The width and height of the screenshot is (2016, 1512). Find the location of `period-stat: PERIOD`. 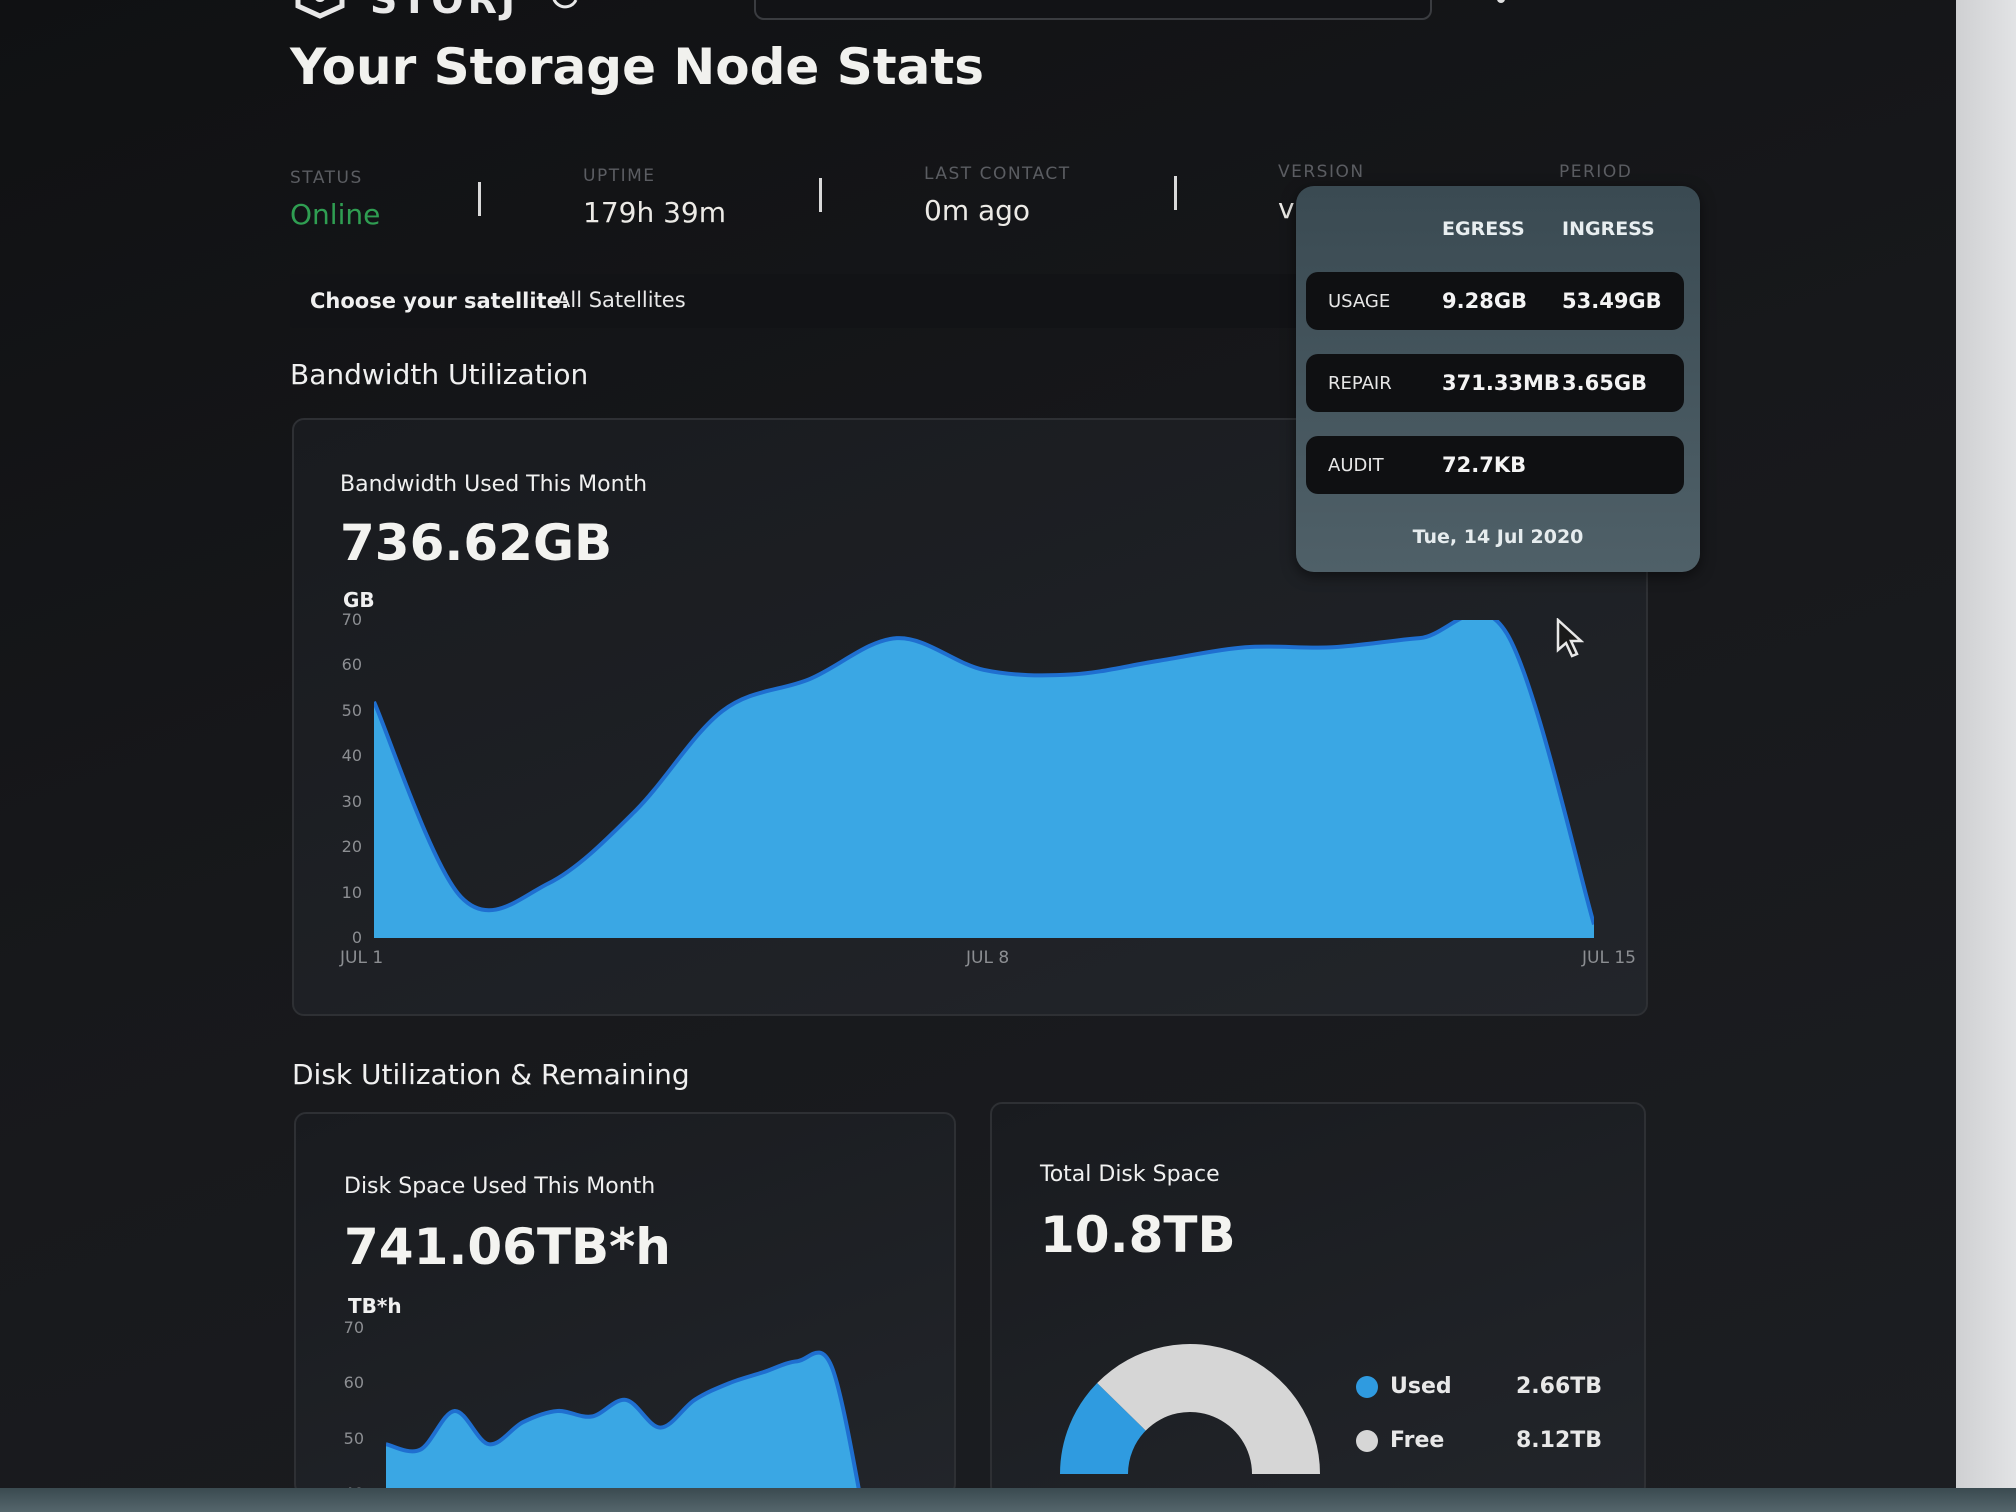

period-stat: PERIOD is located at coordinates (1595, 172).